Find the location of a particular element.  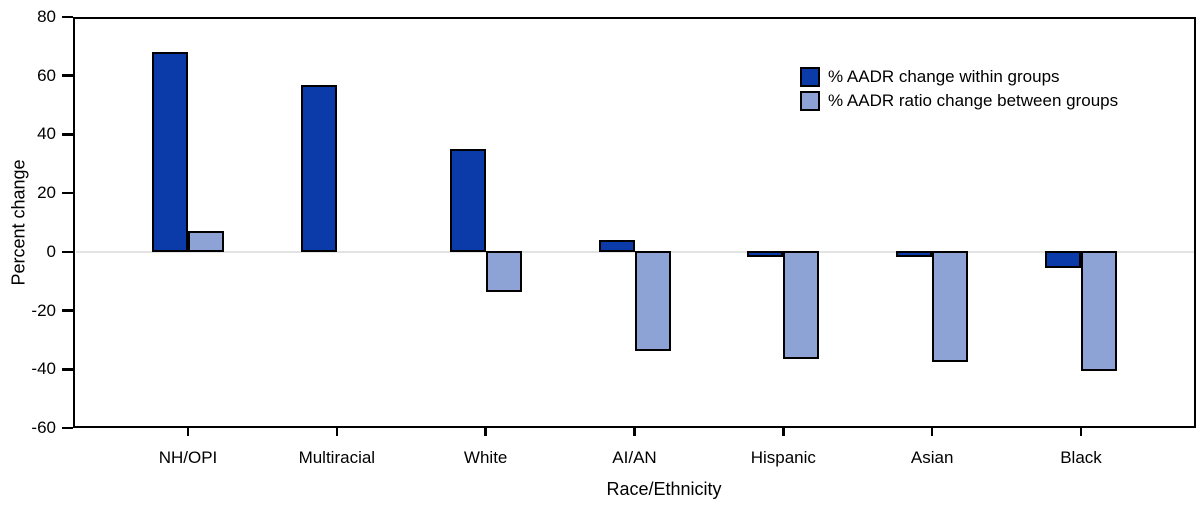

legend-item-between-groups: % AADR ratio change between groups is located at coordinates (959, 100).